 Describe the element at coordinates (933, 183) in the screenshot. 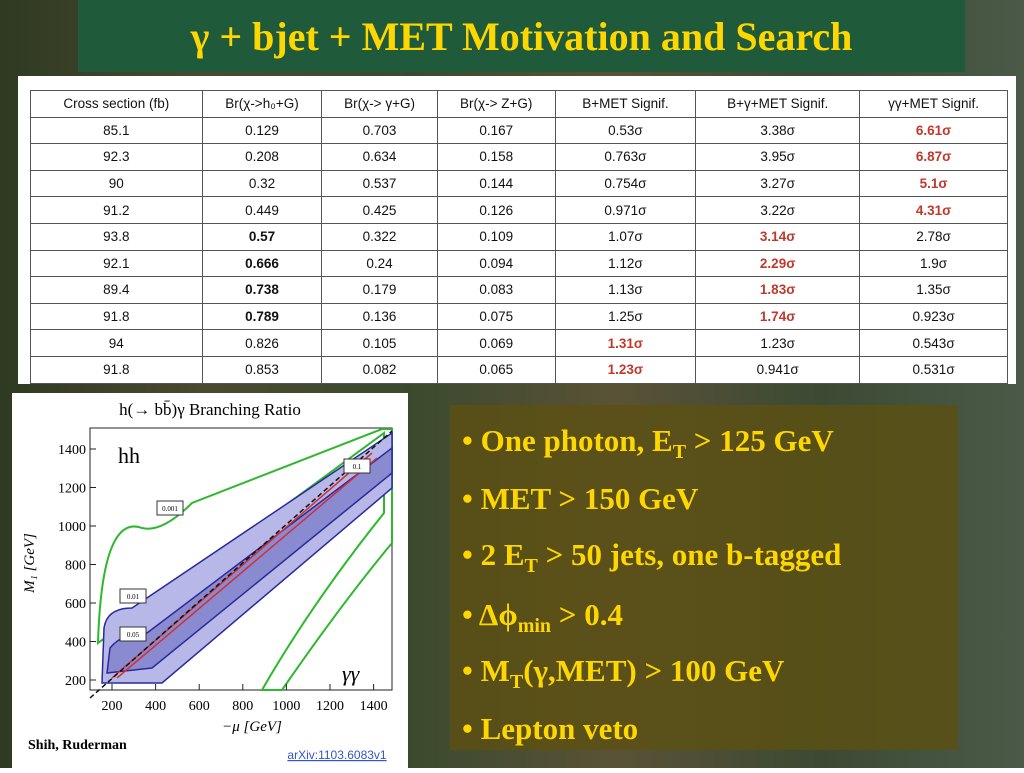

I see `table-cell: 5.1σ` at that location.